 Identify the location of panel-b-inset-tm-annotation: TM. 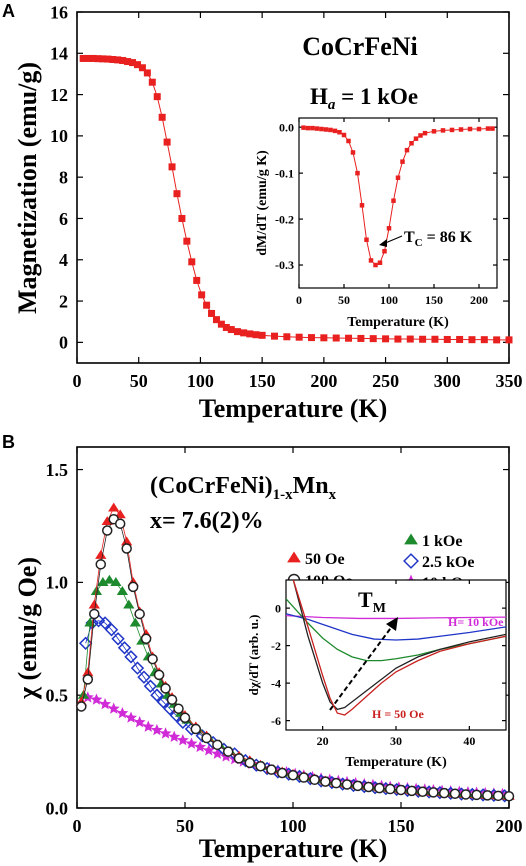
(372, 601).